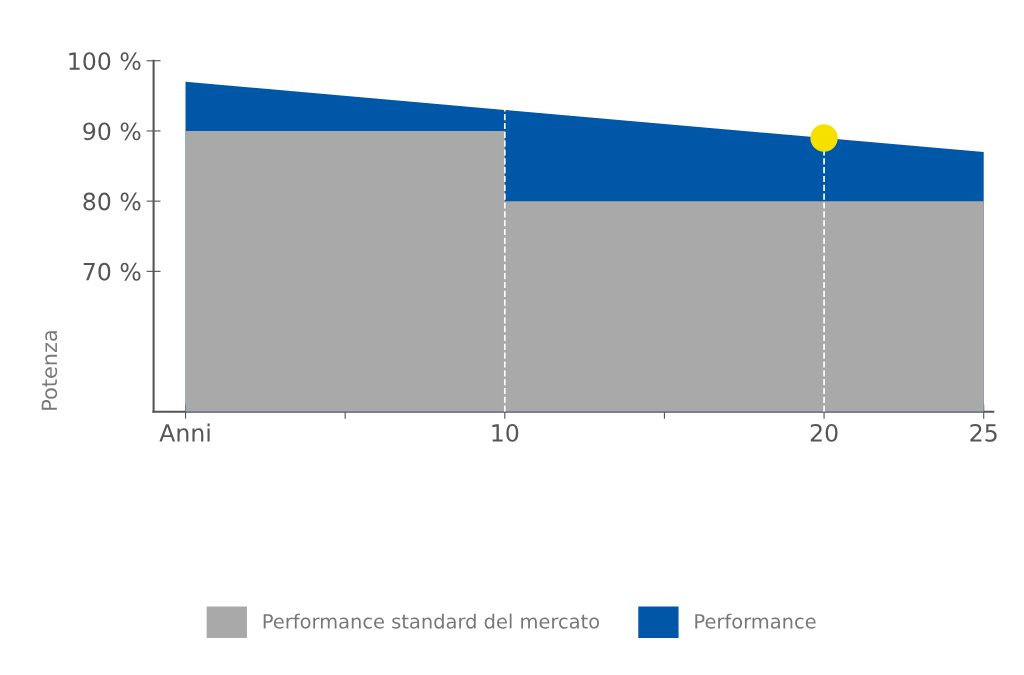 This screenshot has height=675, width=1024. What do you see at coordinates (112, 201) in the screenshot?
I see `y-tick-label: 80 %` at bounding box center [112, 201].